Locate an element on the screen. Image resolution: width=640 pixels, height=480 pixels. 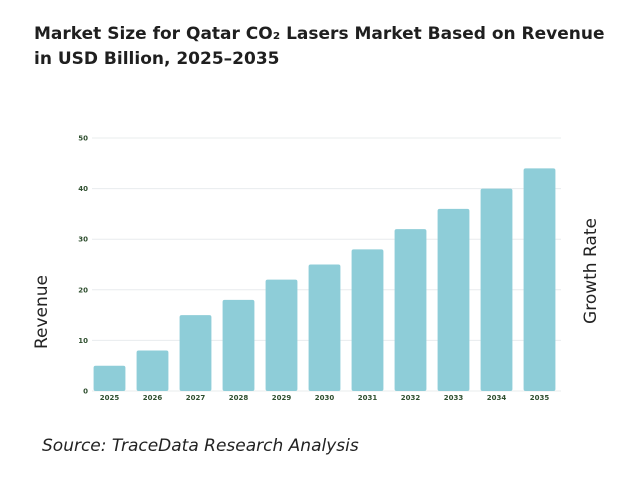
bar-2027 is located at coordinates (195, 353).